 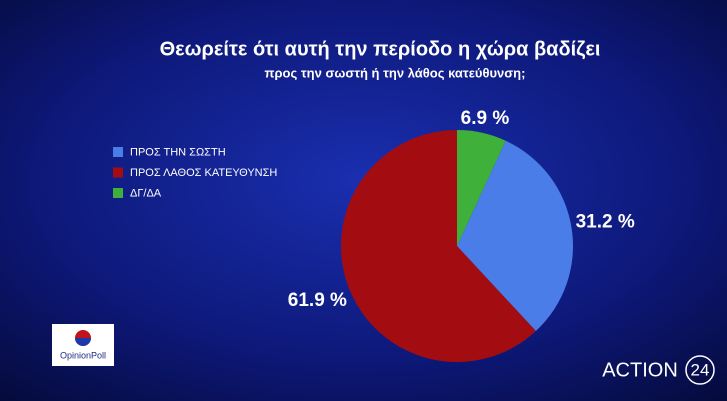 What do you see at coordinates (146, 193) in the screenshot?
I see `legend-label: ΔΓ/ΔΑ` at bounding box center [146, 193].